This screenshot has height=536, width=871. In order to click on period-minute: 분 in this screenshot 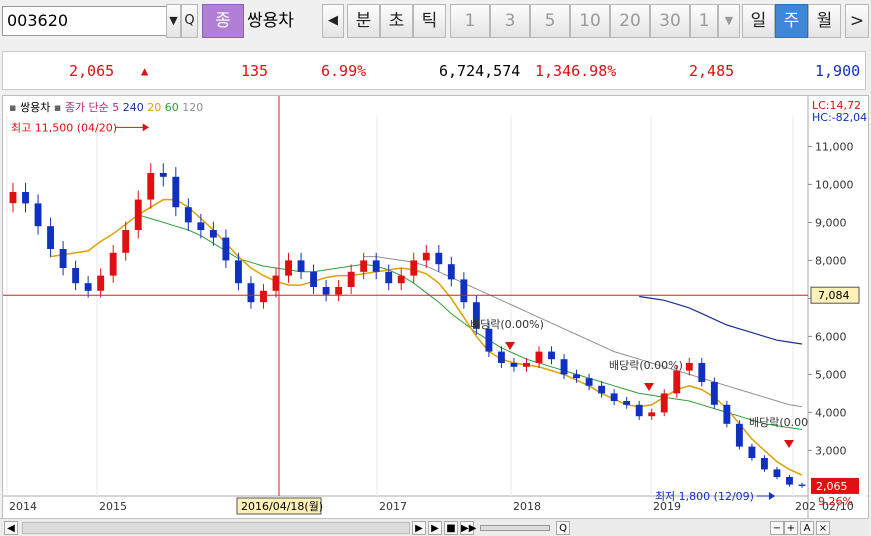, I will do `click(363, 21)`.